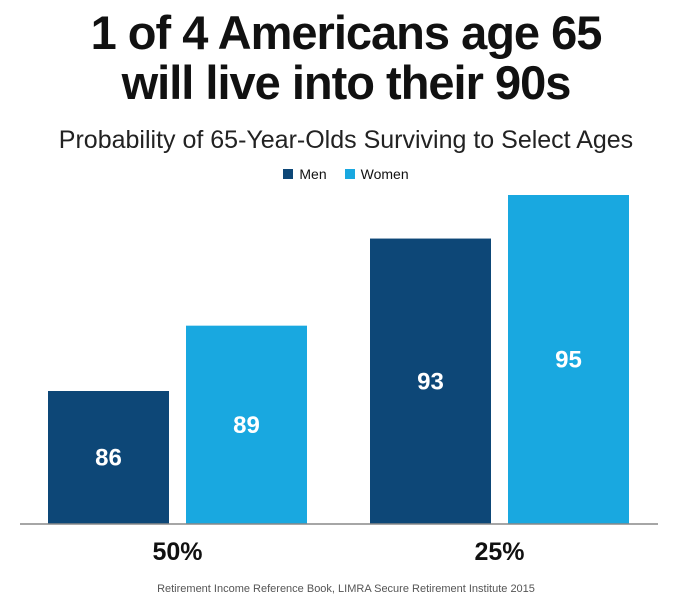 Image resolution: width=692 pixels, height=605 pixels. I want to click on data-label-women-1: 95, so click(568, 360).